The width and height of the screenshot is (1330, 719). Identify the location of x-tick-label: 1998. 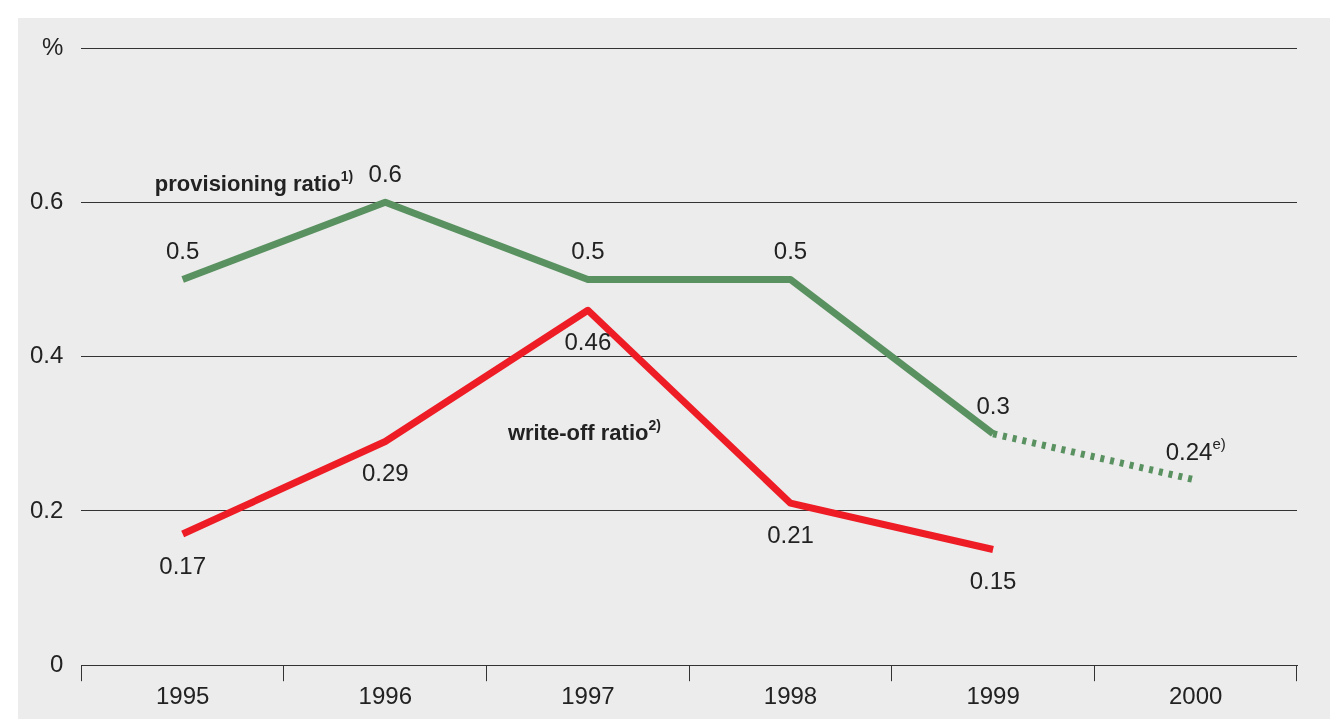
(790, 696).